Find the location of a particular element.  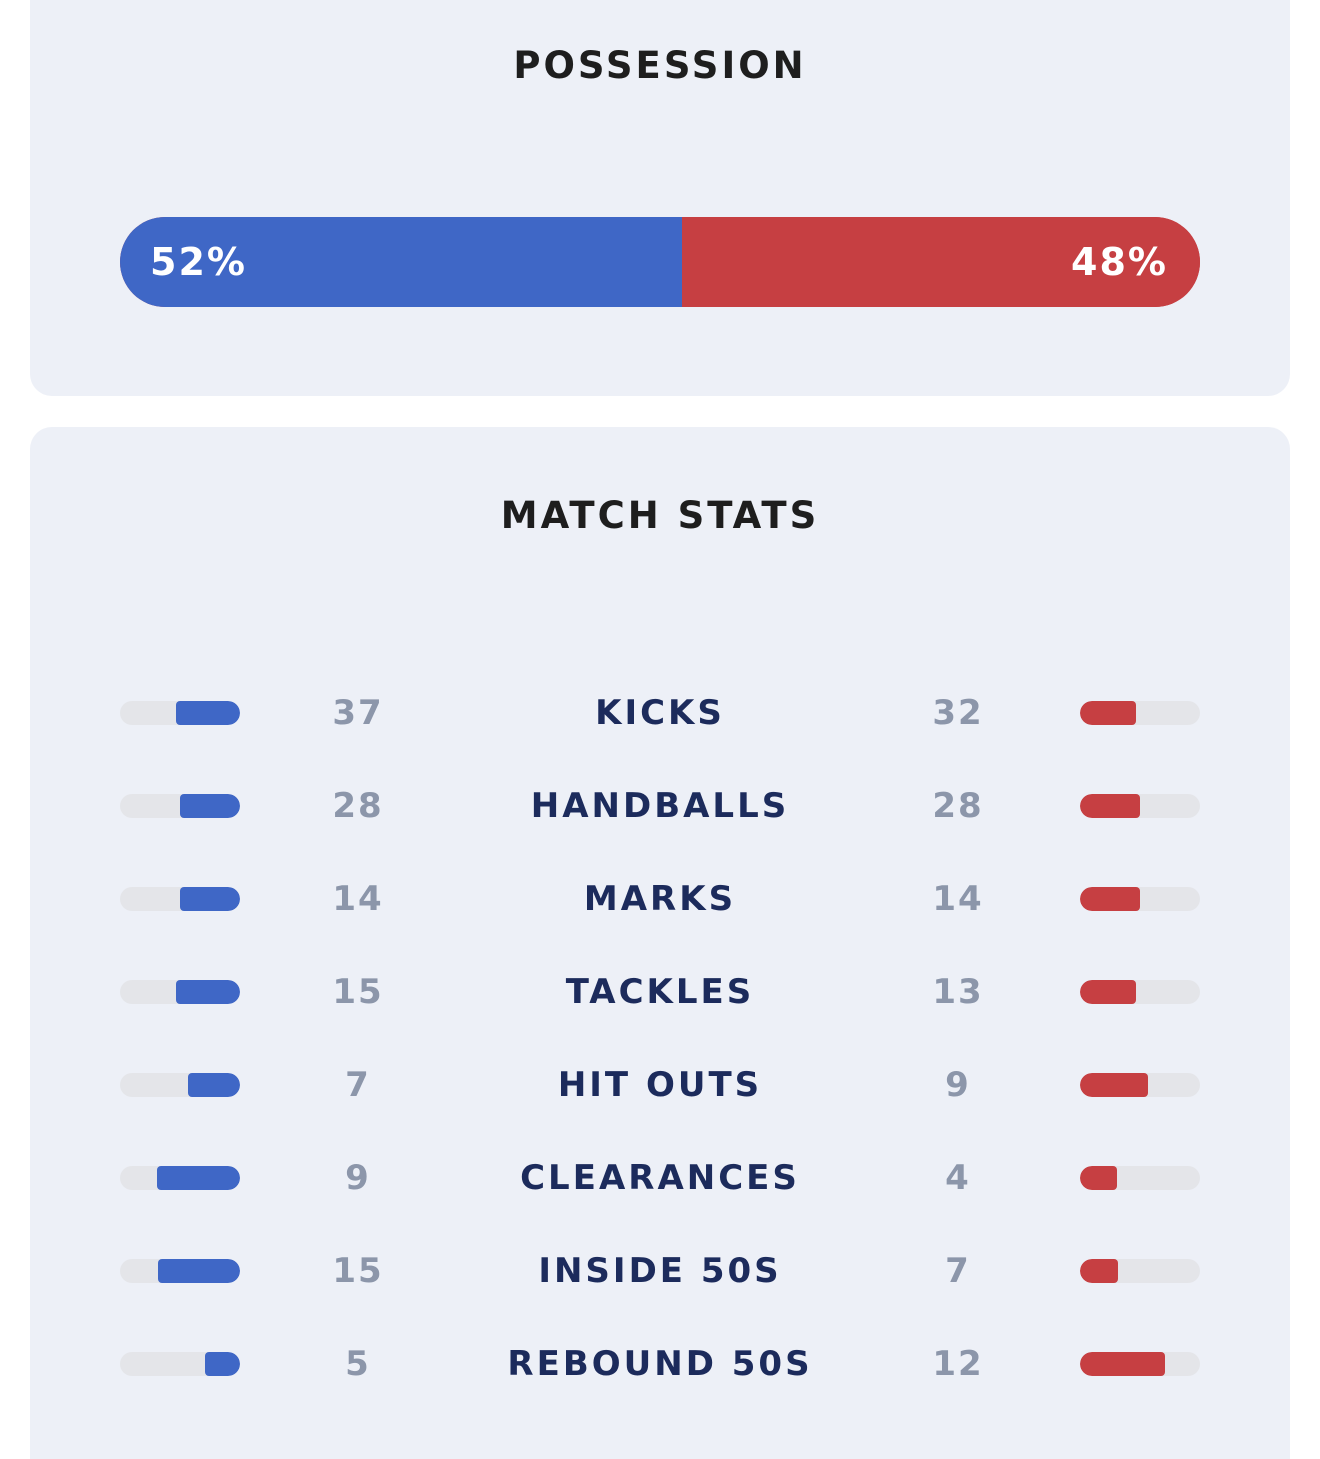

stat-label: INSIDE 50S is located at coordinates (660, 1271).